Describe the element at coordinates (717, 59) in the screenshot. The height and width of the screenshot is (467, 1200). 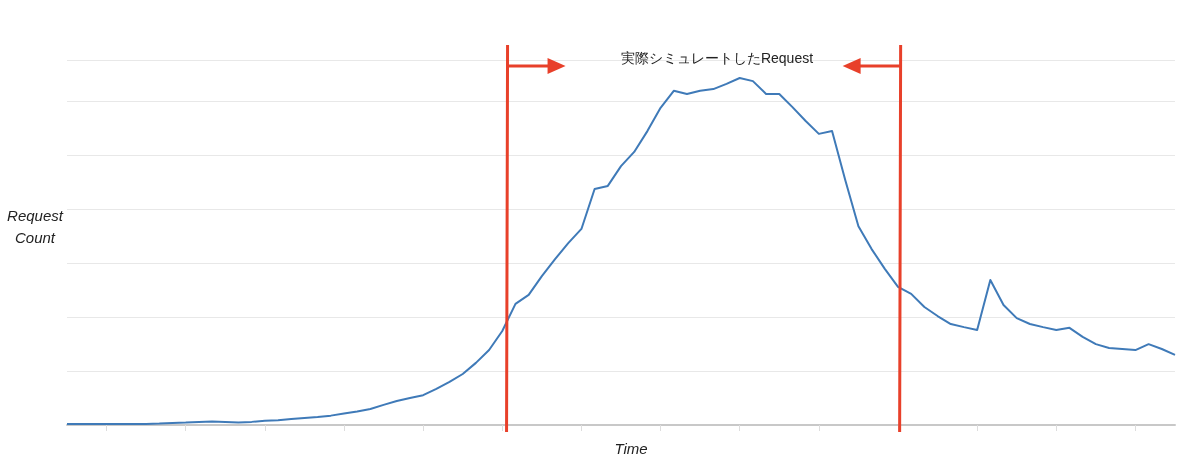
I see `text: 実際シミュレートしたRequest` at that location.